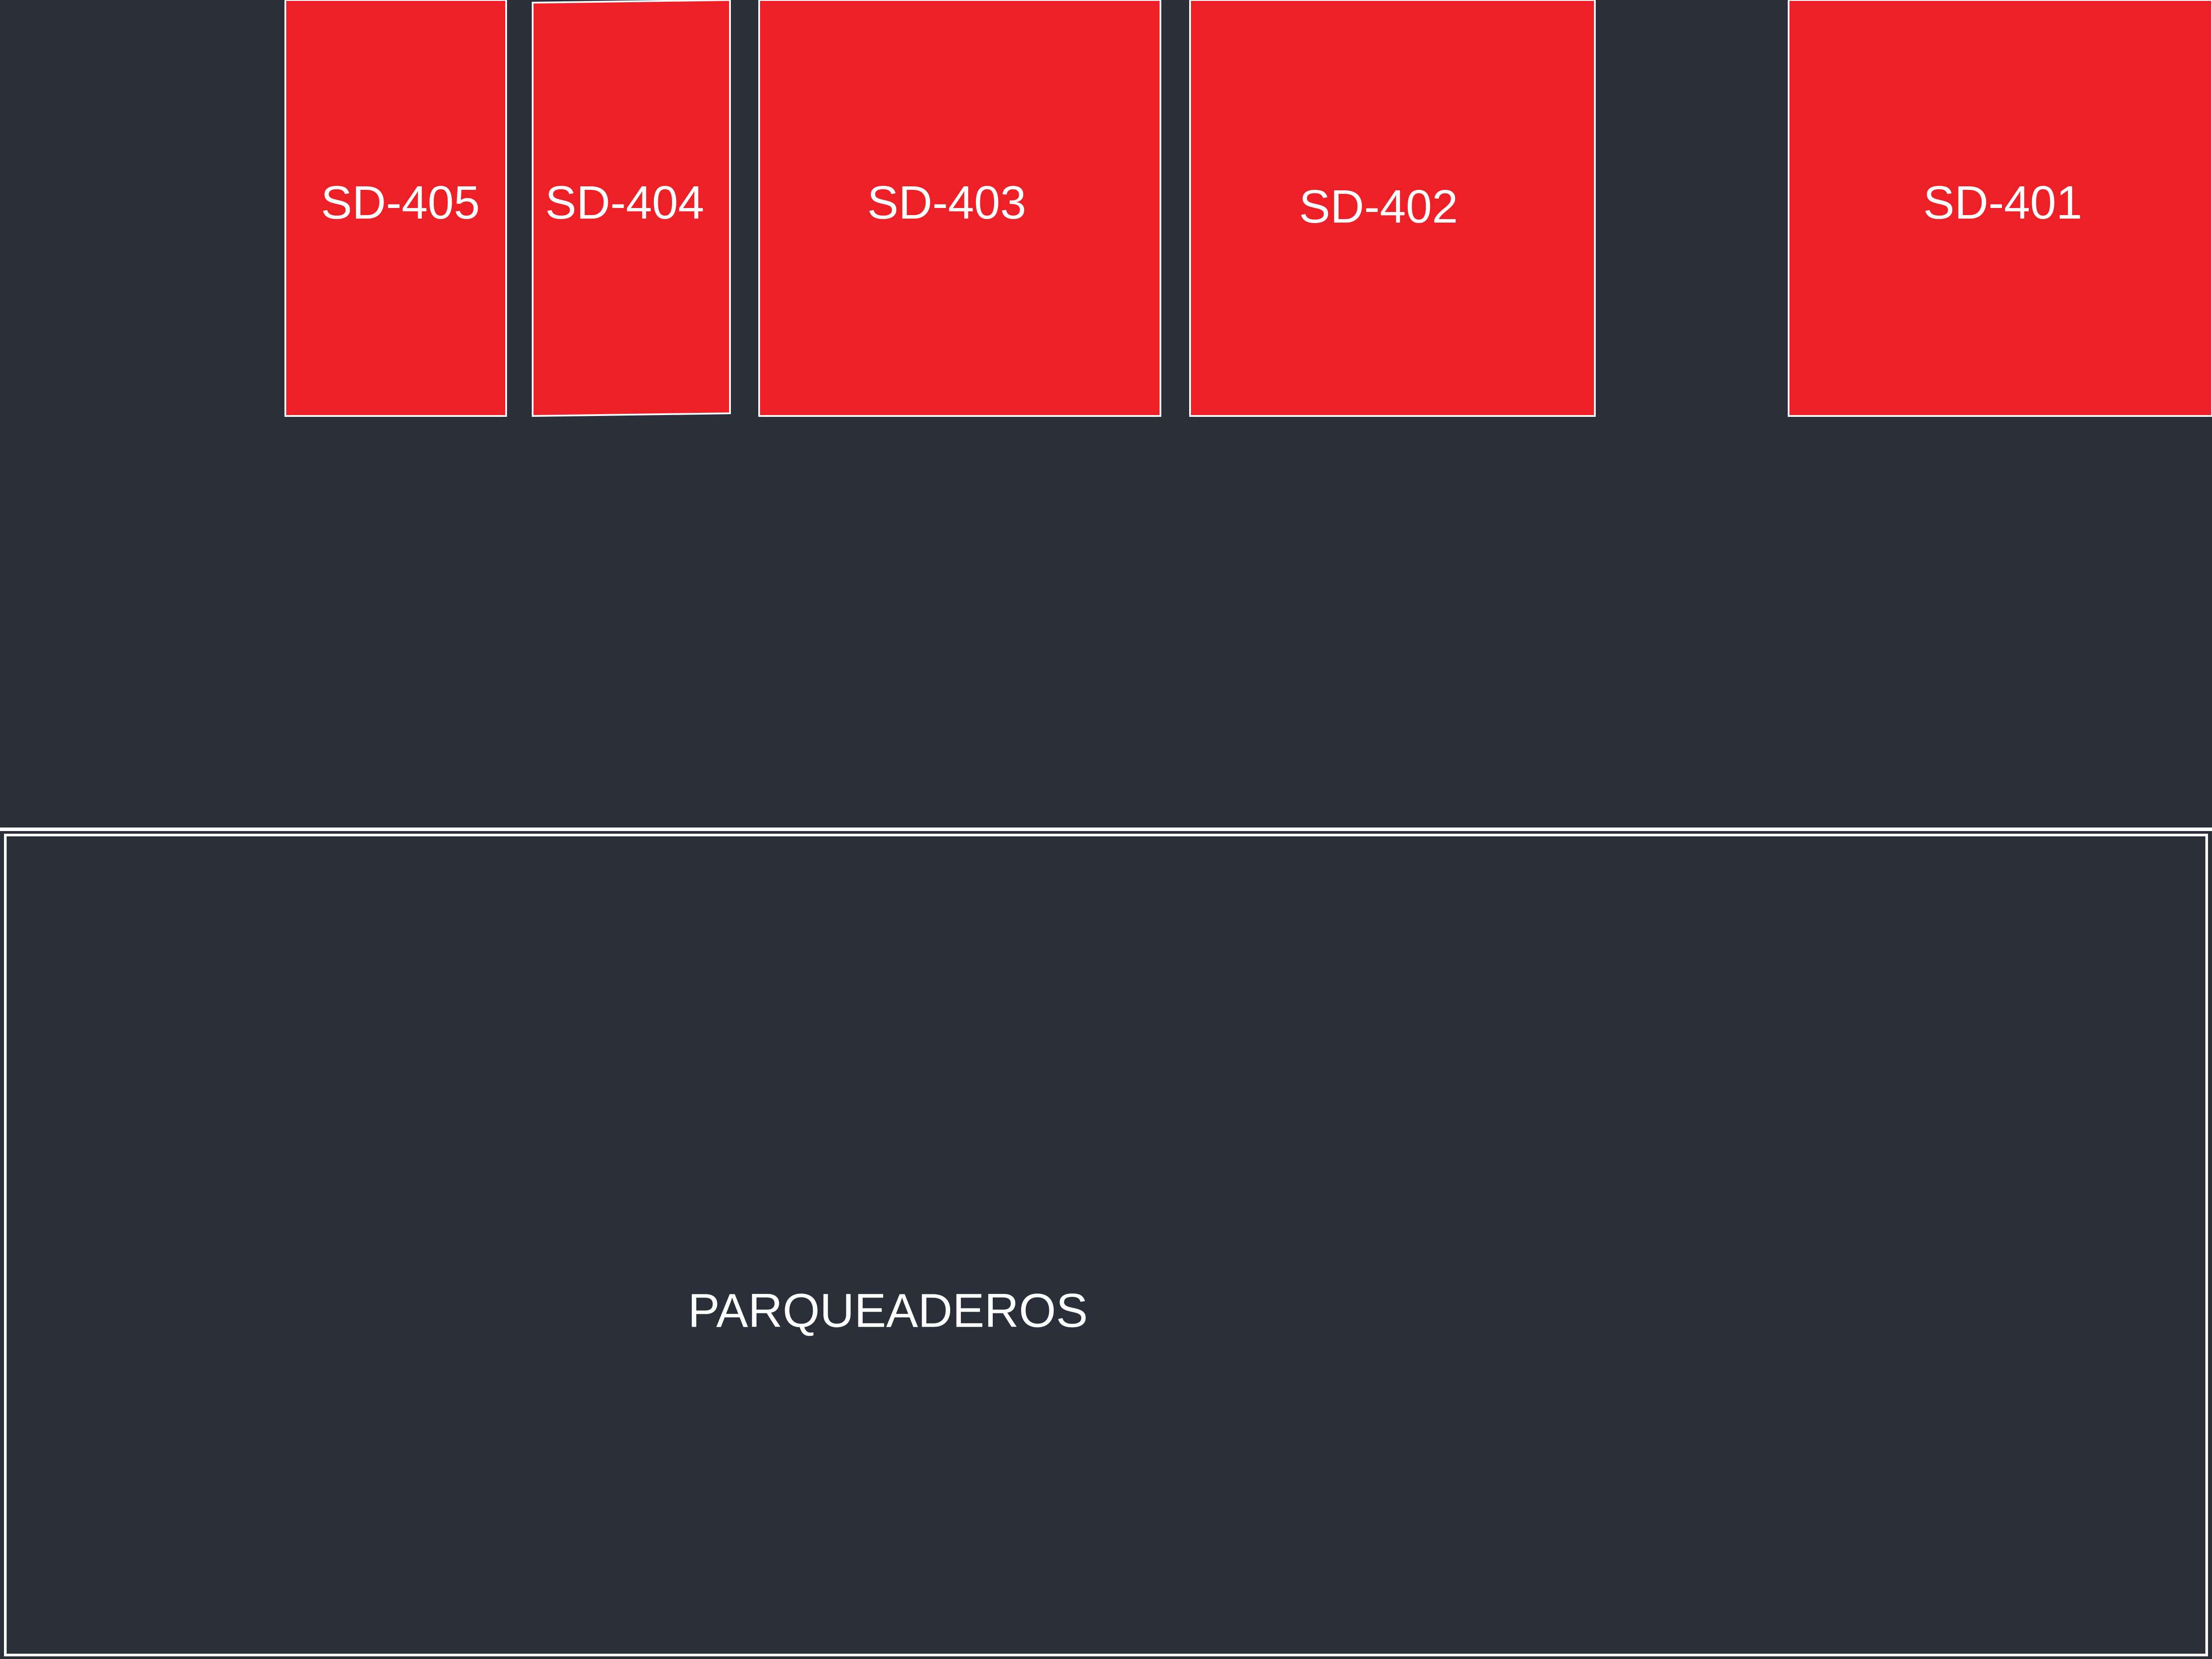  I want to click on unit-sd-405-shape, so click(395, 209).